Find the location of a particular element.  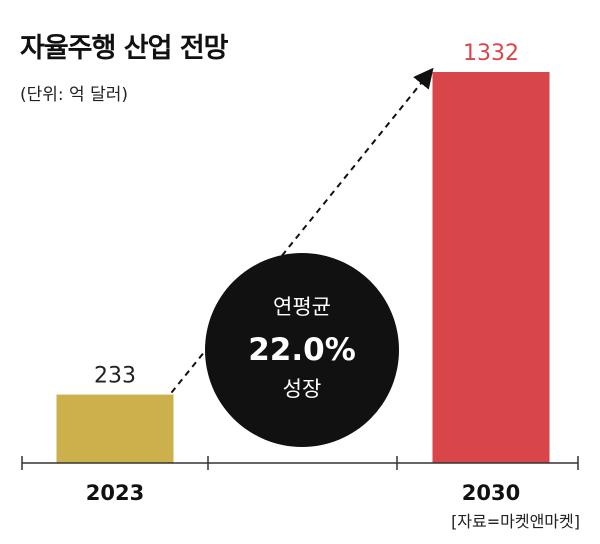

growth-rate: 22.0% is located at coordinates (302, 350).